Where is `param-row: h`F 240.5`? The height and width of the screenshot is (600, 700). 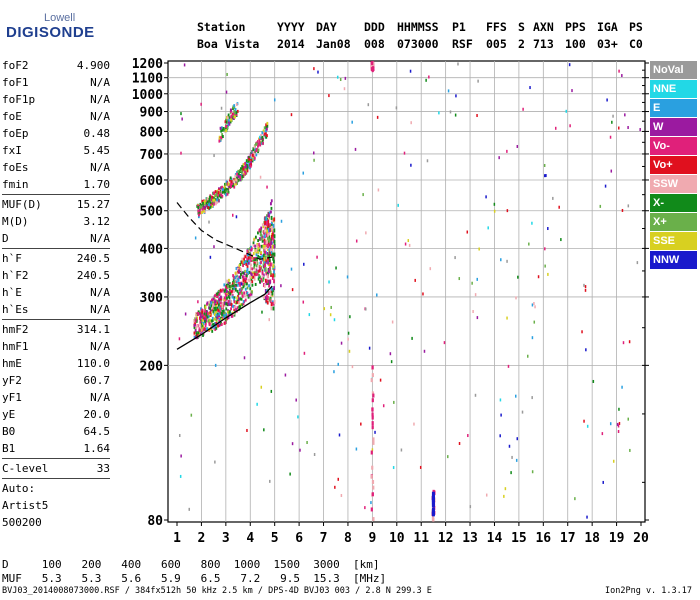 param-row: h`F 240.5 is located at coordinates (56, 258).